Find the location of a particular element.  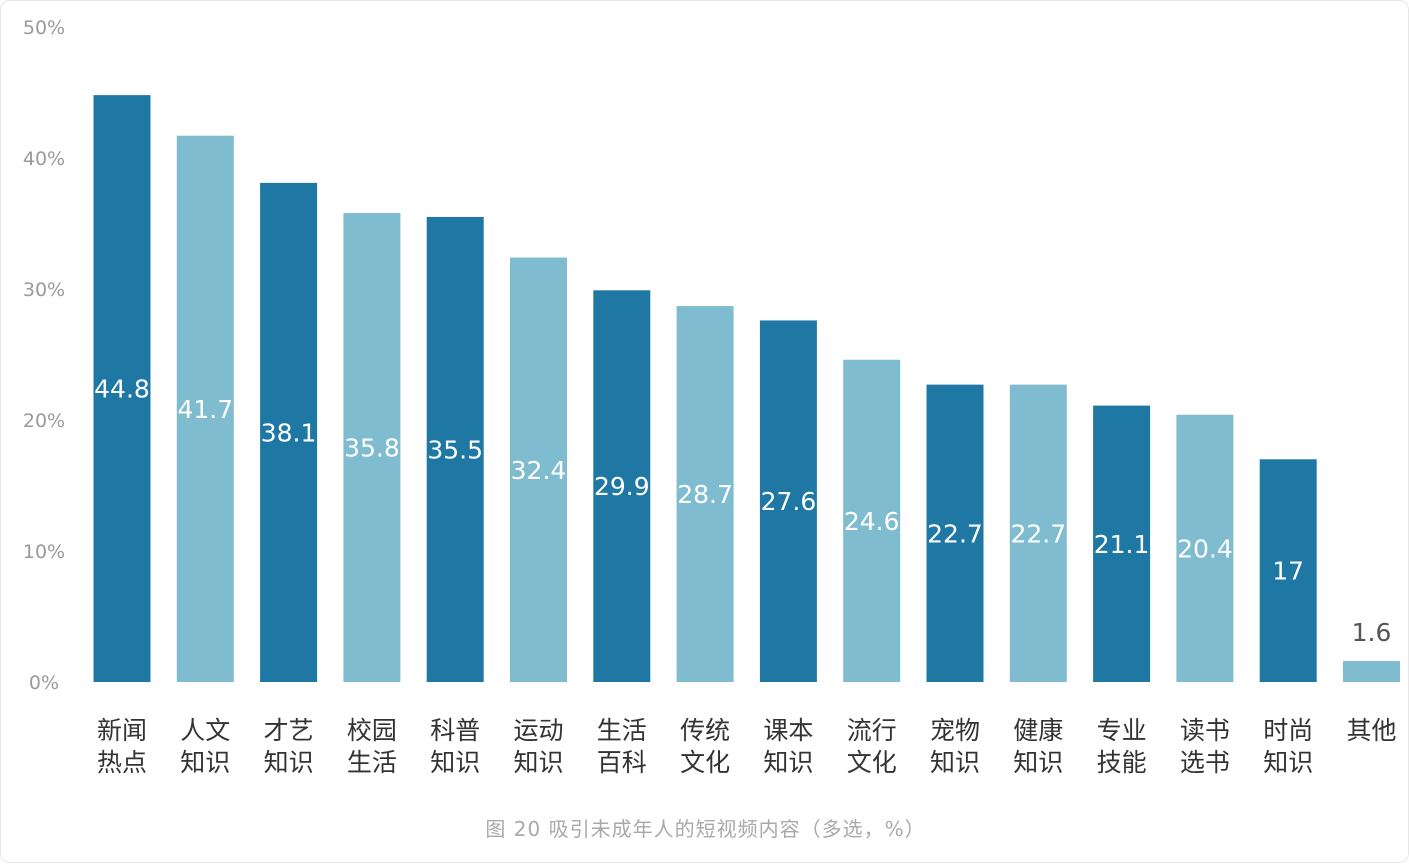

x-tick-label: 流行 is located at coordinates (872, 730).